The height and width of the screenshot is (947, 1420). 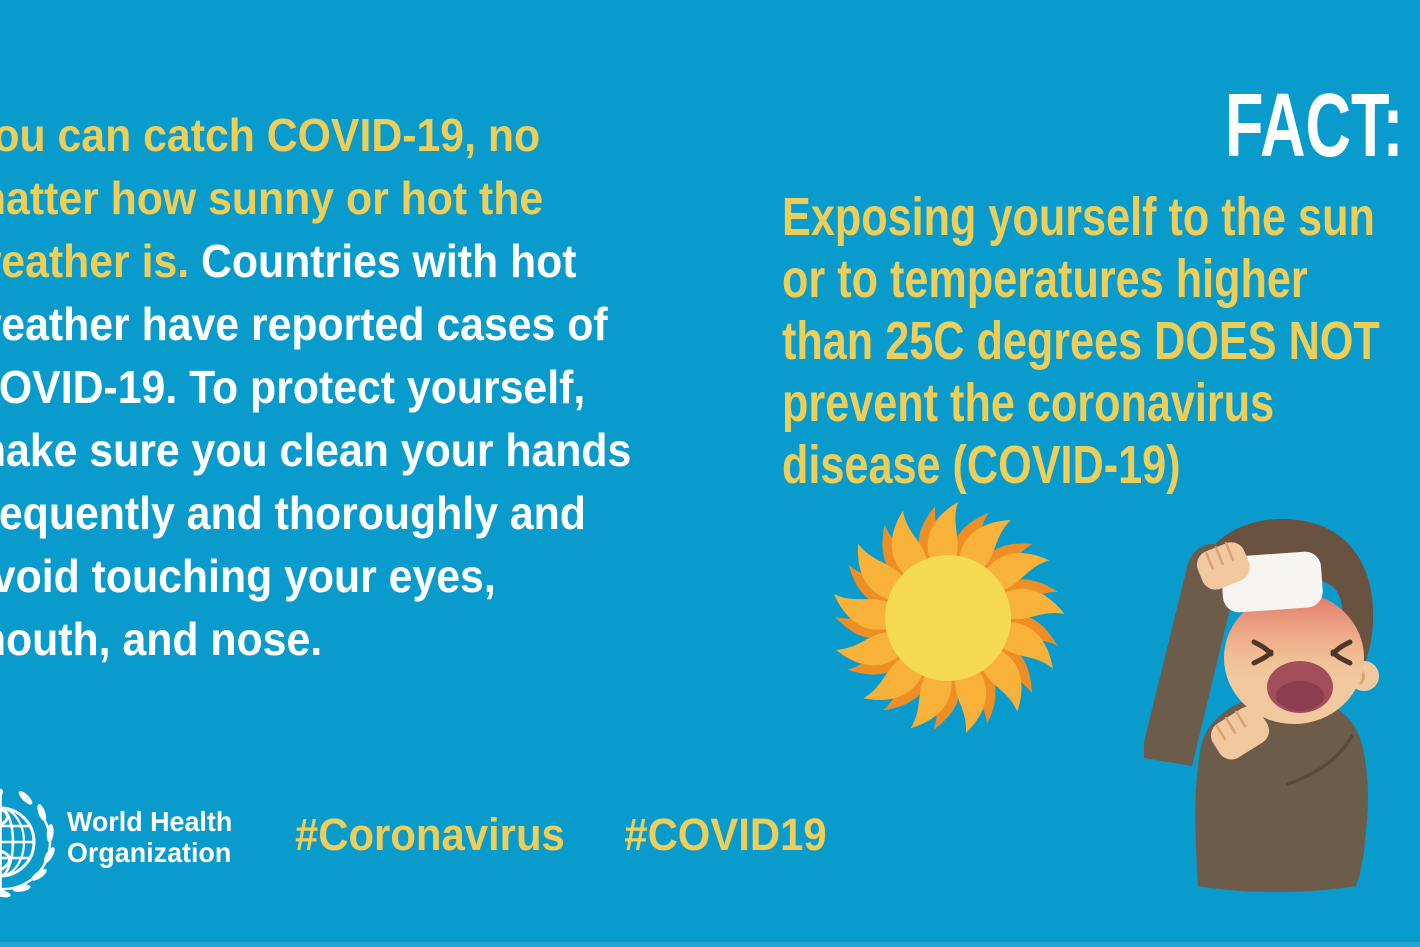 What do you see at coordinates (383, 261) in the screenshot?
I see `myth-line-text: Countries with hot` at bounding box center [383, 261].